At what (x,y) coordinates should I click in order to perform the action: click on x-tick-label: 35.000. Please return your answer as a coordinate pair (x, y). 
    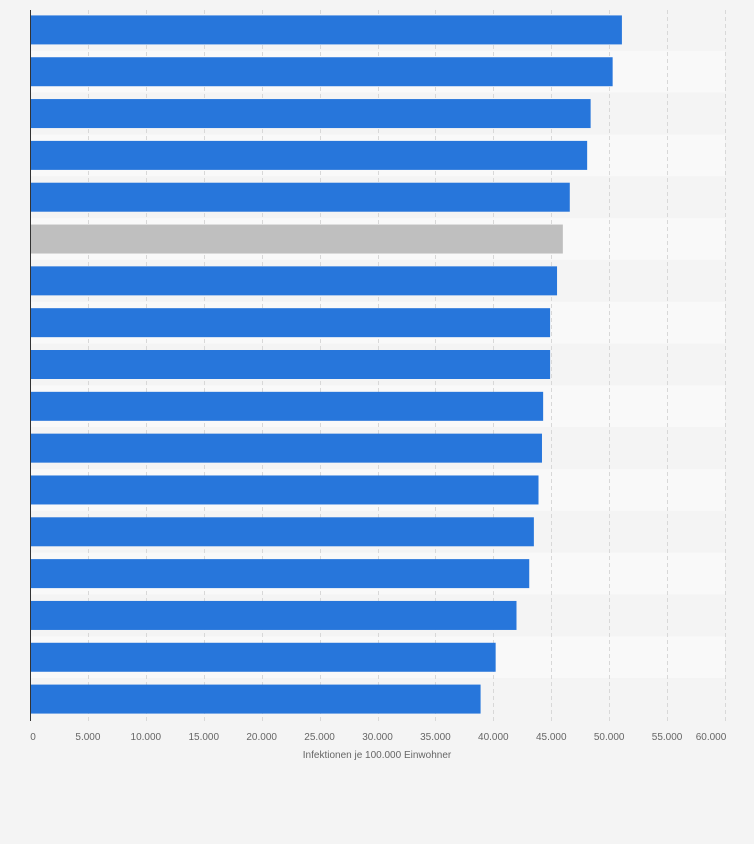
    Looking at the image, I should click on (435, 737).